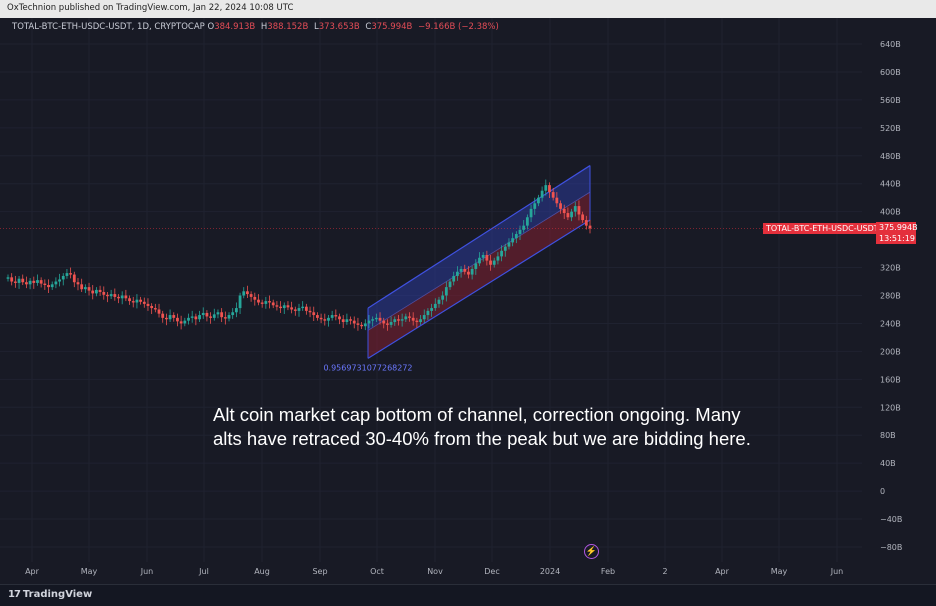  I want to click on x-tick-label: 2024, so click(550, 571).